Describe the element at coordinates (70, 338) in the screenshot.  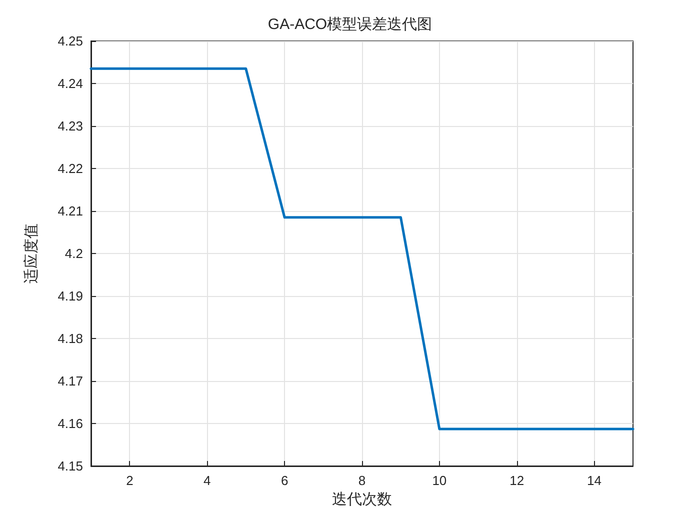
I see `y-tick-label: 4.18` at that location.